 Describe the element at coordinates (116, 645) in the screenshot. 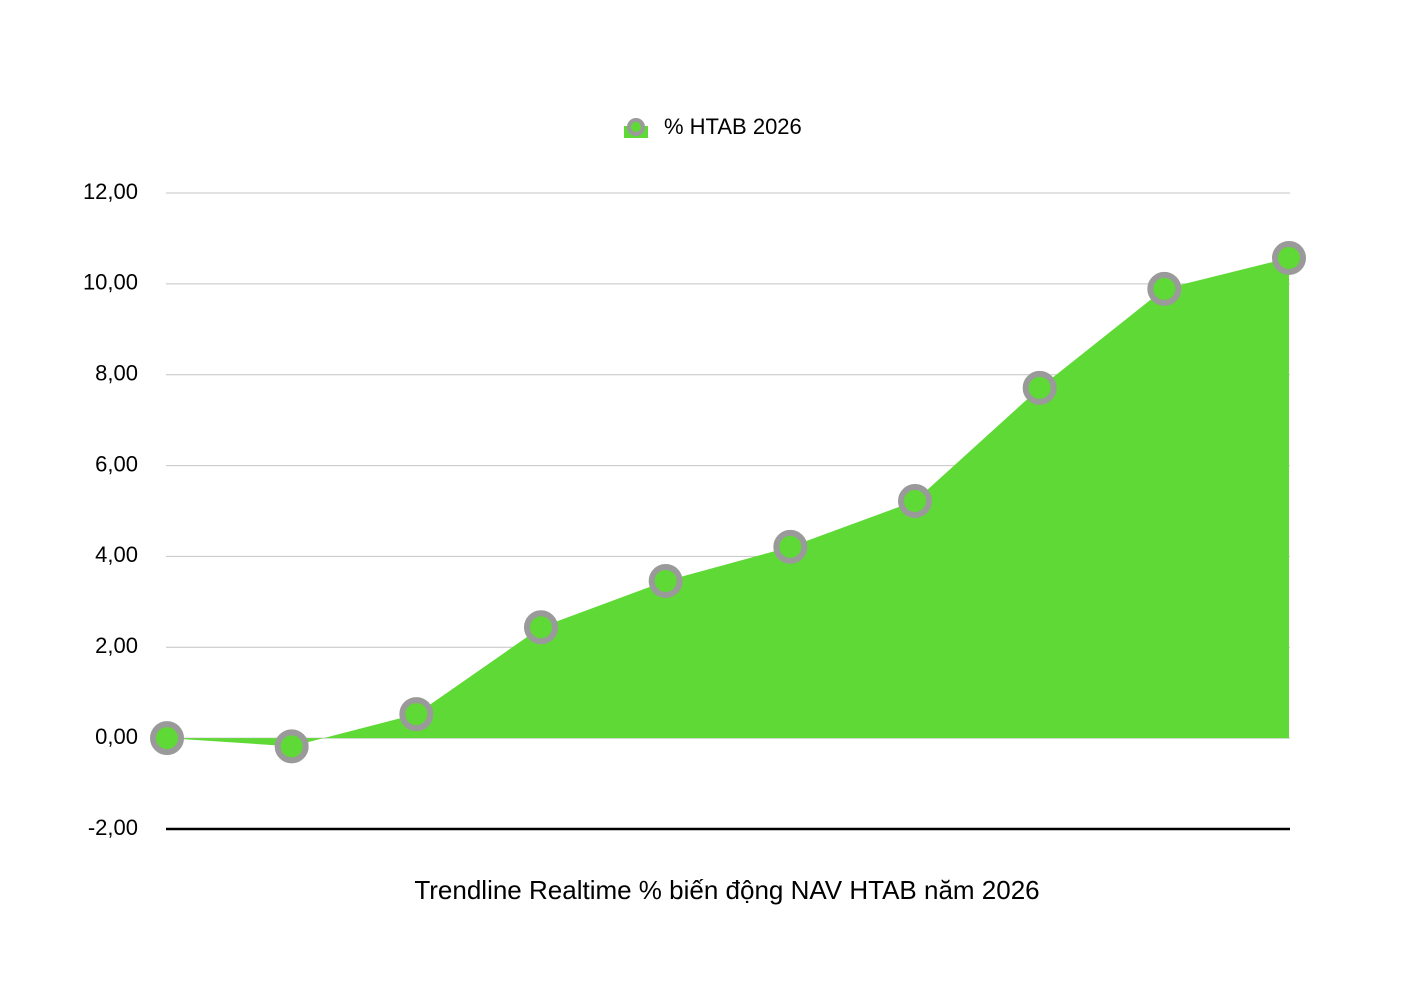

I see `y-tick-label: 2,00` at that location.